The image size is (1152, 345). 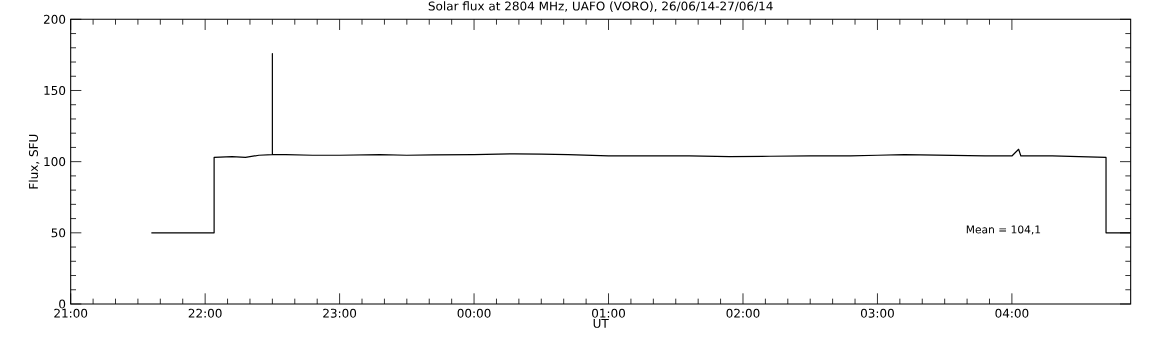 What do you see at coordinates (877, 313) in the screenshot?
I see `x-tick-label: 03:00` at bounding box center [877, 313].